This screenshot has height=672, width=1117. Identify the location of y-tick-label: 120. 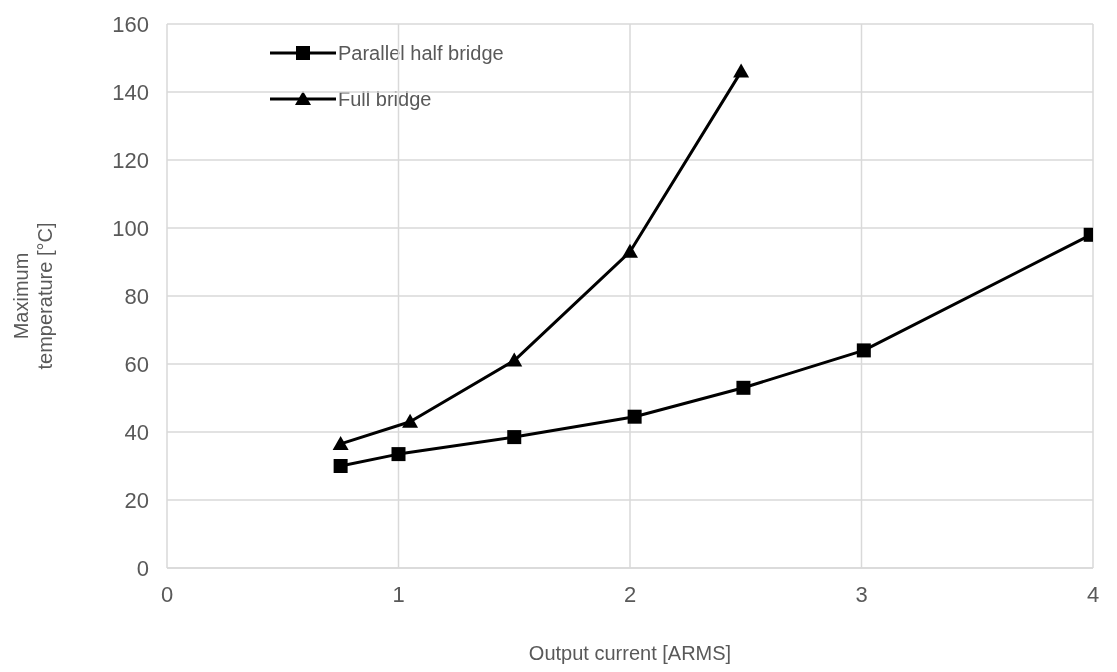
(130, 160).